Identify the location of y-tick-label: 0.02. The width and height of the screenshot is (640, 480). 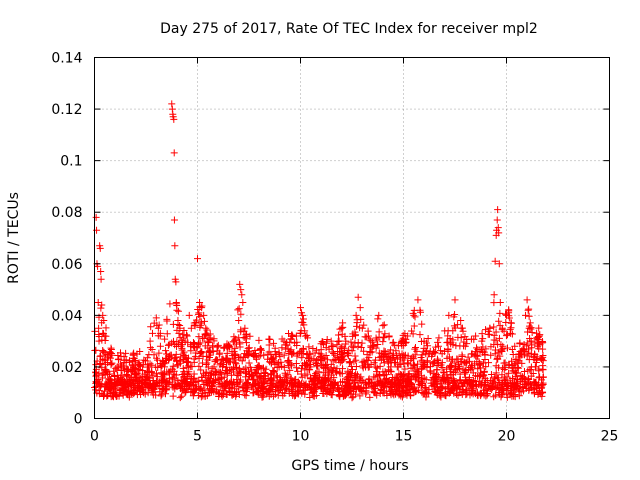
(66, 368).